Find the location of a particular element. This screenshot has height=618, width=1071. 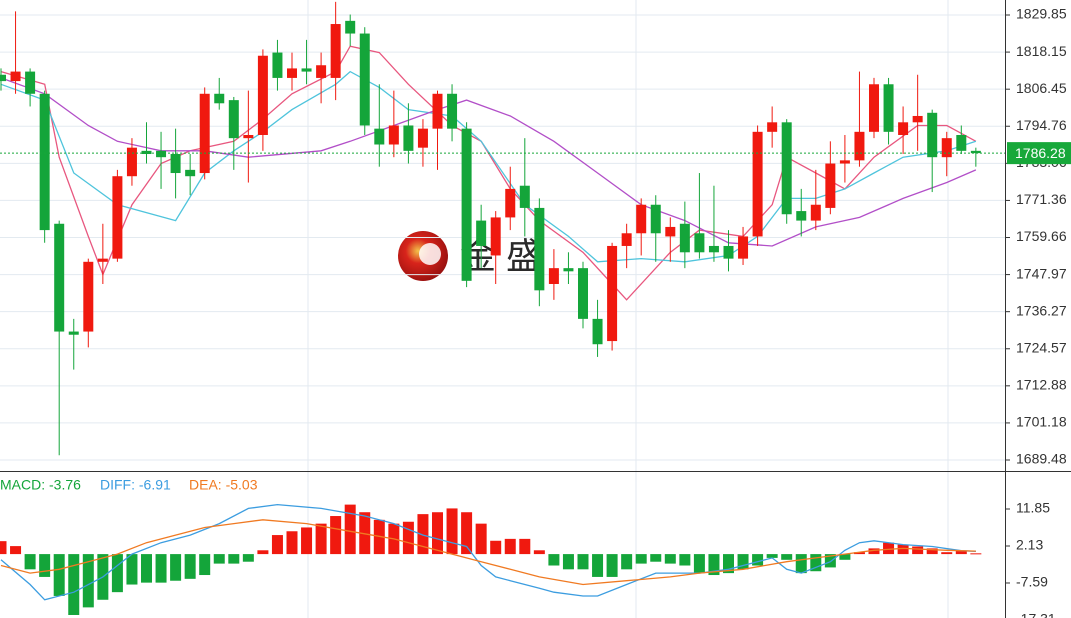

watermark: 金 盛 is located at coordinates (470, 256).